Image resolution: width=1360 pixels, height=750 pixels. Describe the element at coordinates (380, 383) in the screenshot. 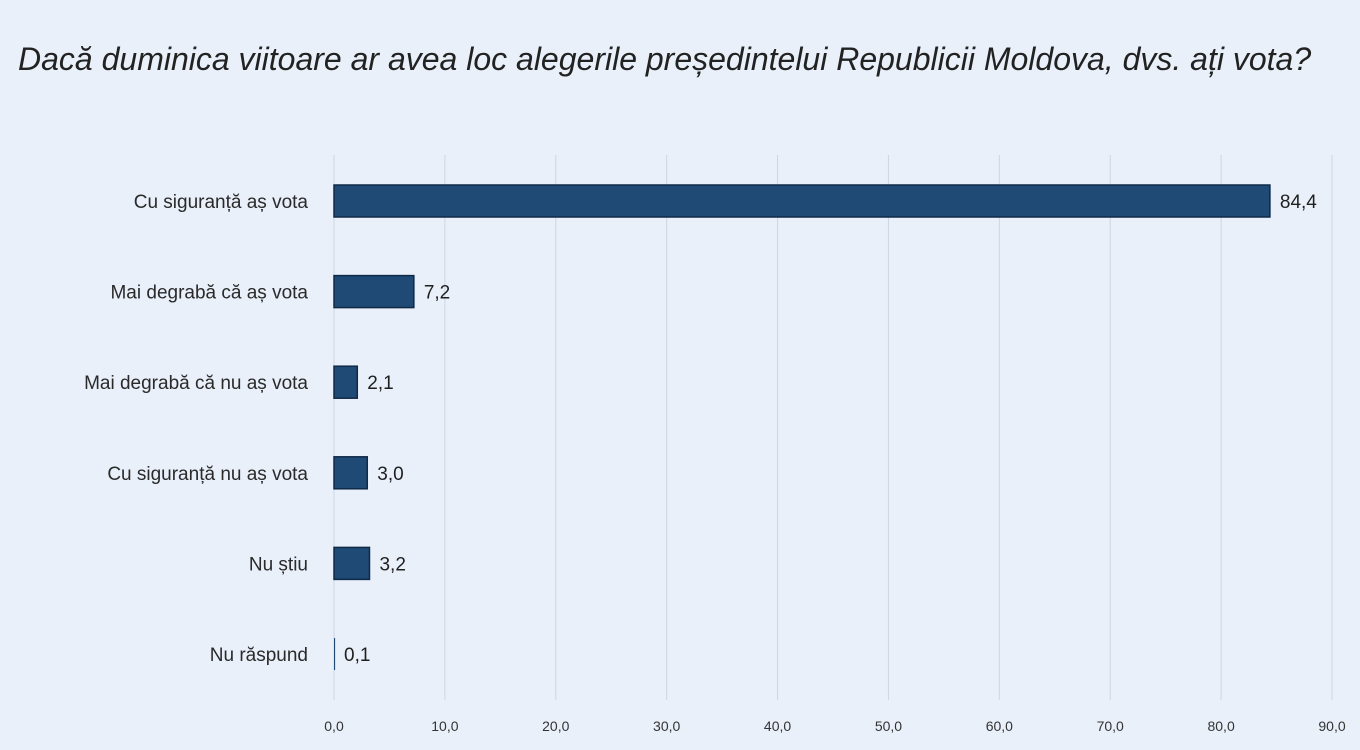

I see `value-label-2: 2,1` at that location.